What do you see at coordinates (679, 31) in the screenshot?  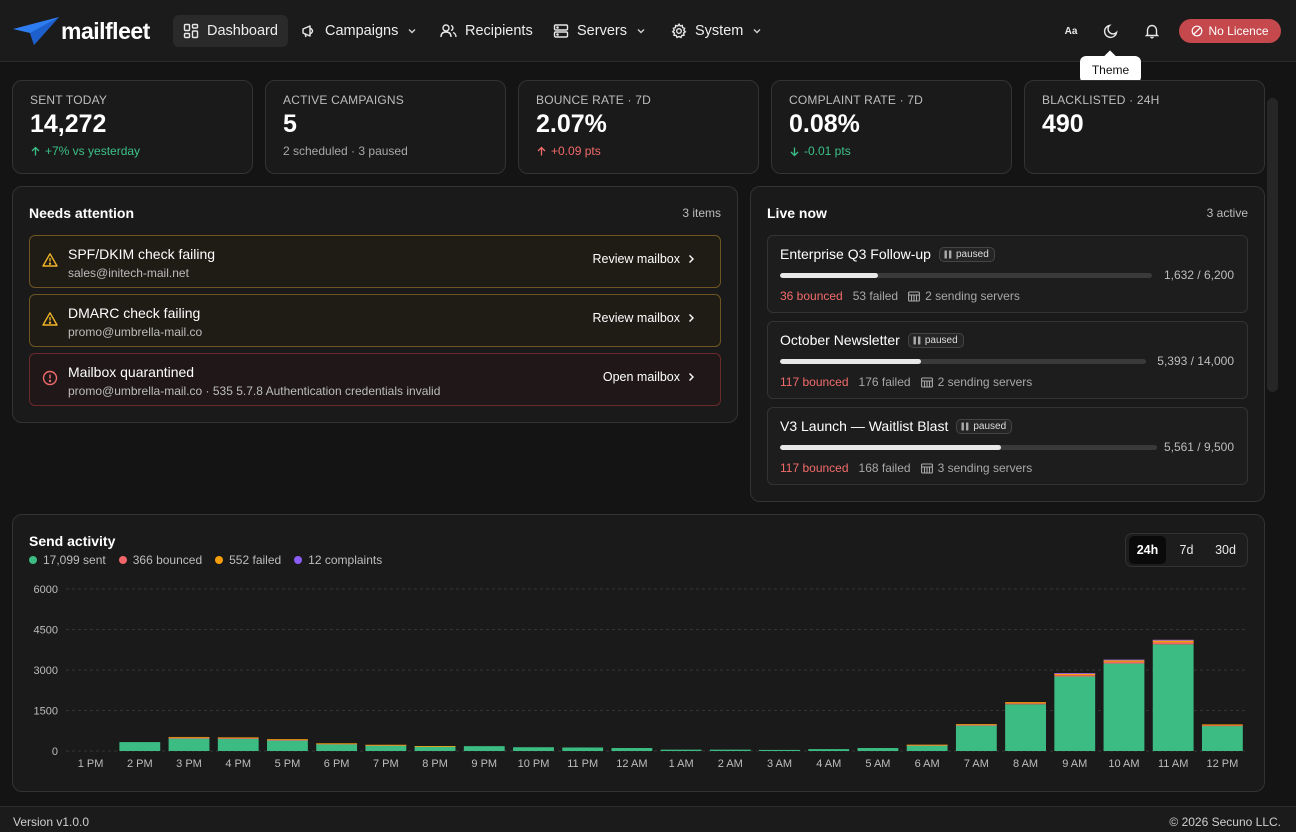 I see `gear-icon` at bounding box center [679, 31].